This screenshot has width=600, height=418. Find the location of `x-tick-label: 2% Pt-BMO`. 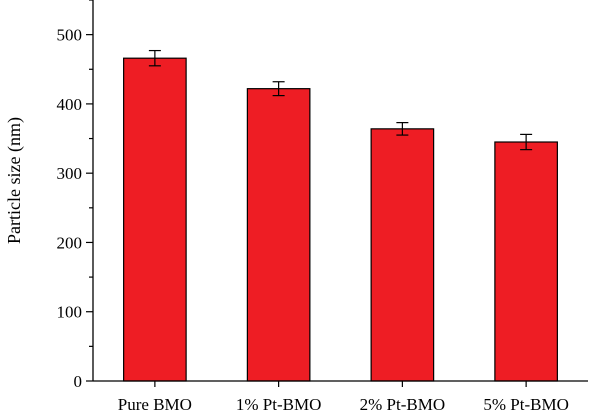

x-tick-label: 2% Pt-BMO is located at coordinates (402, 404).